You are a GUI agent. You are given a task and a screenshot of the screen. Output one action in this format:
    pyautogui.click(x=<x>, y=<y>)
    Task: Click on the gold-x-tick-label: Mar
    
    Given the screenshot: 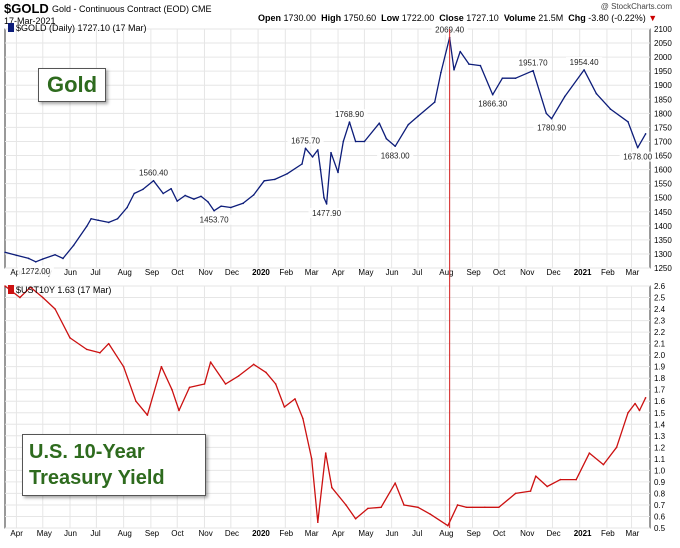 What is the action you would take?
    pyautogui.click(x=633, y=272)
    